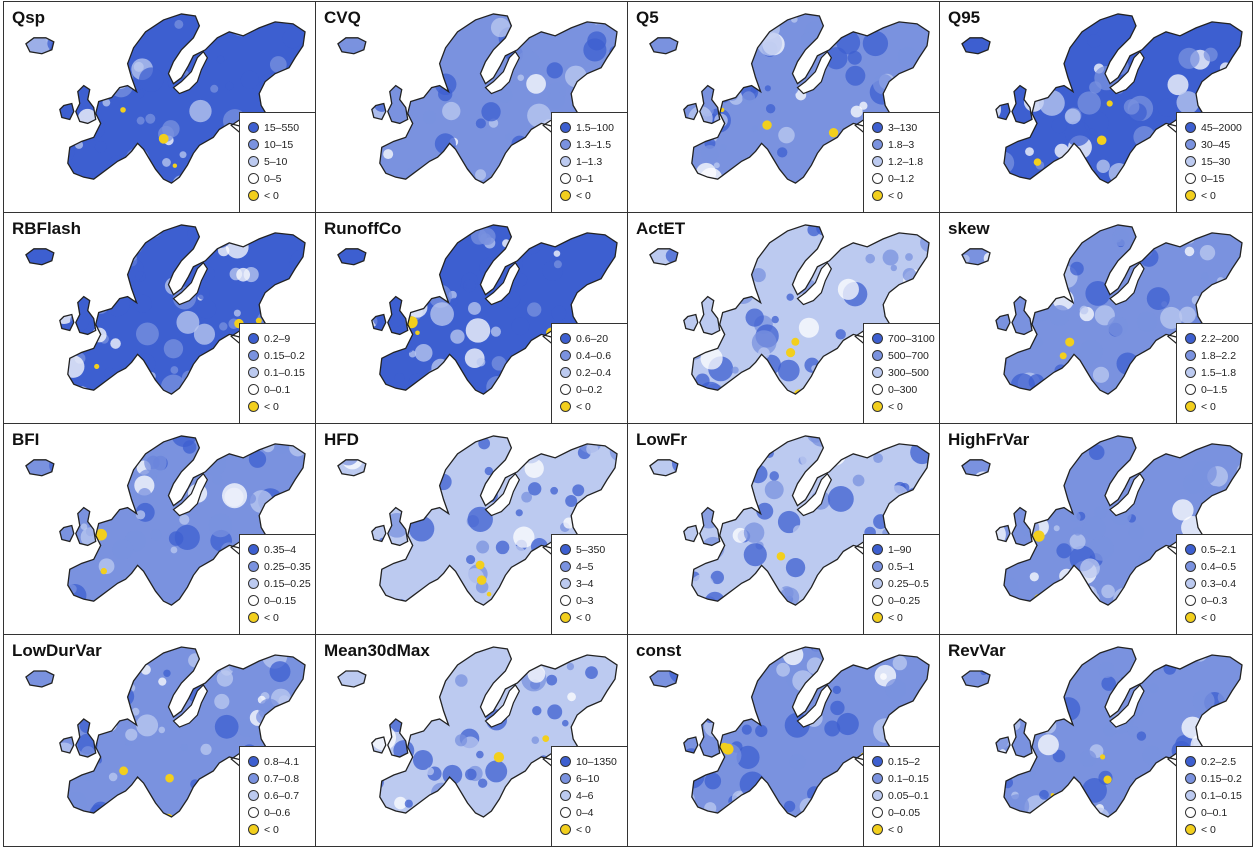 The height and width of the screenshot is (849, 1257). I want to click on legend-label: 0.4–0.6, so click(594, 355).